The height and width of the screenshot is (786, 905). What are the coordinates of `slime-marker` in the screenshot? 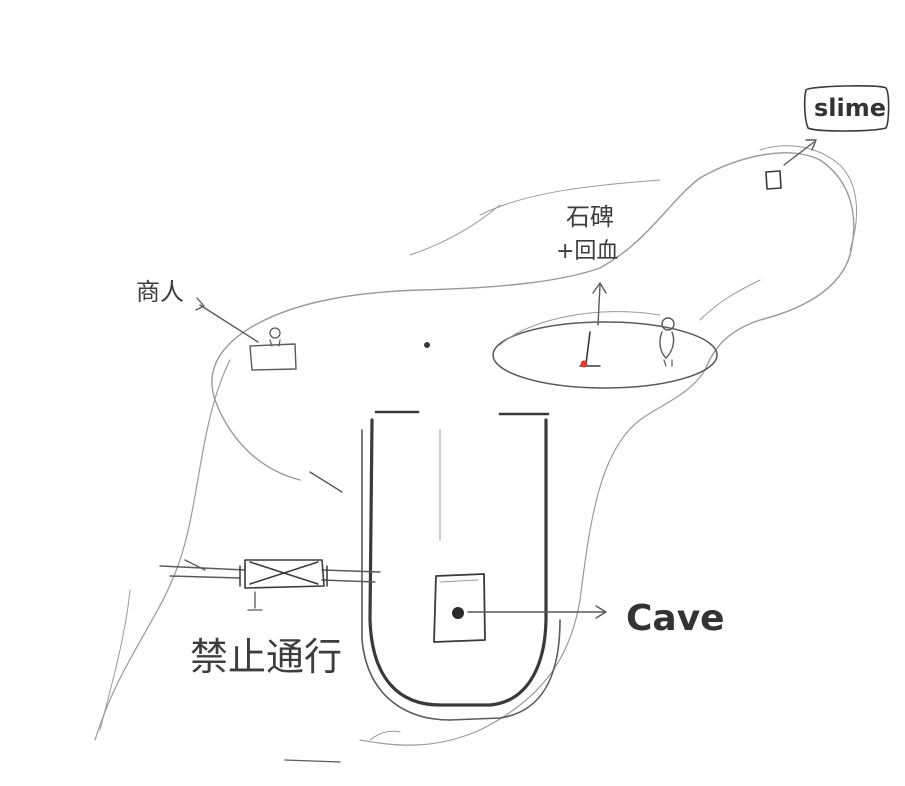 It's located at (827, 137).